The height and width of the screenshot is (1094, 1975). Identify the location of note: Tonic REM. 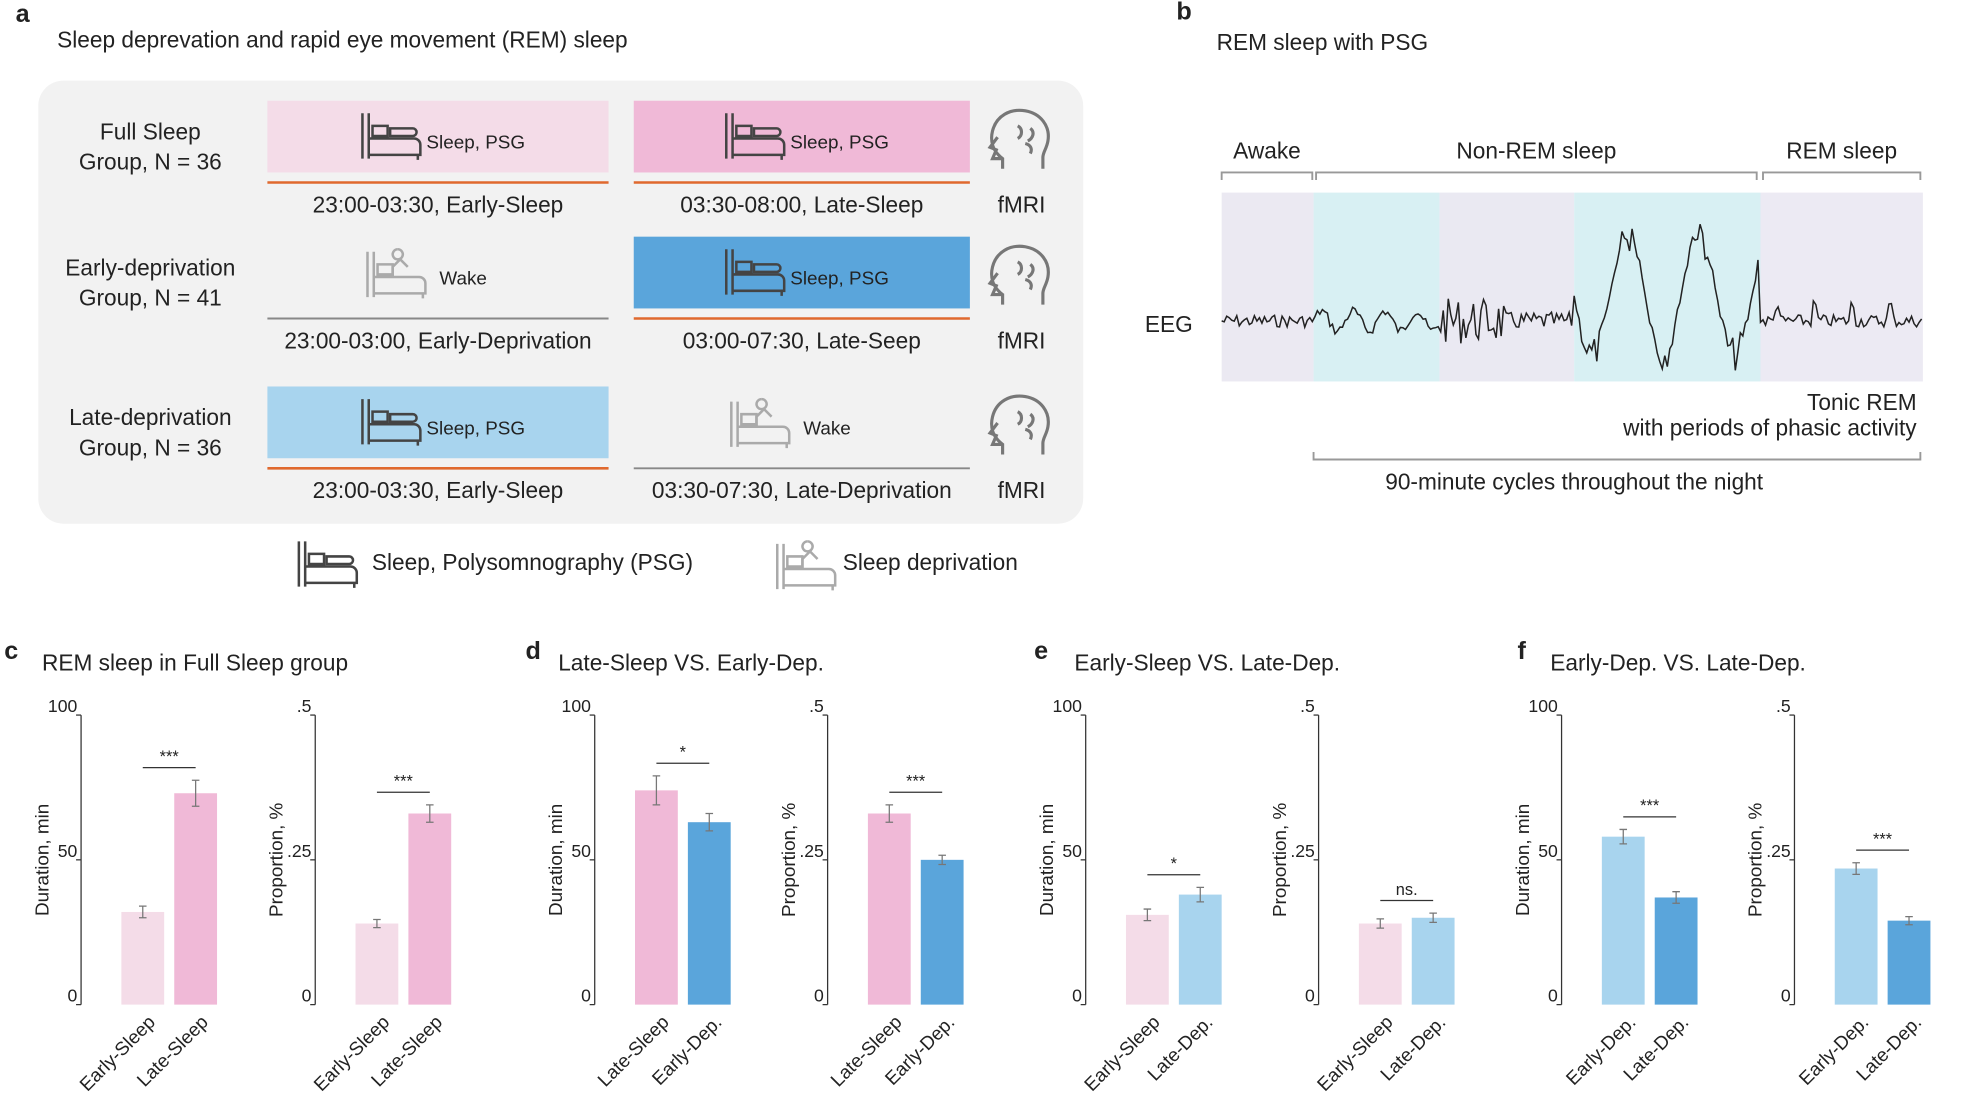
(1862, 402).